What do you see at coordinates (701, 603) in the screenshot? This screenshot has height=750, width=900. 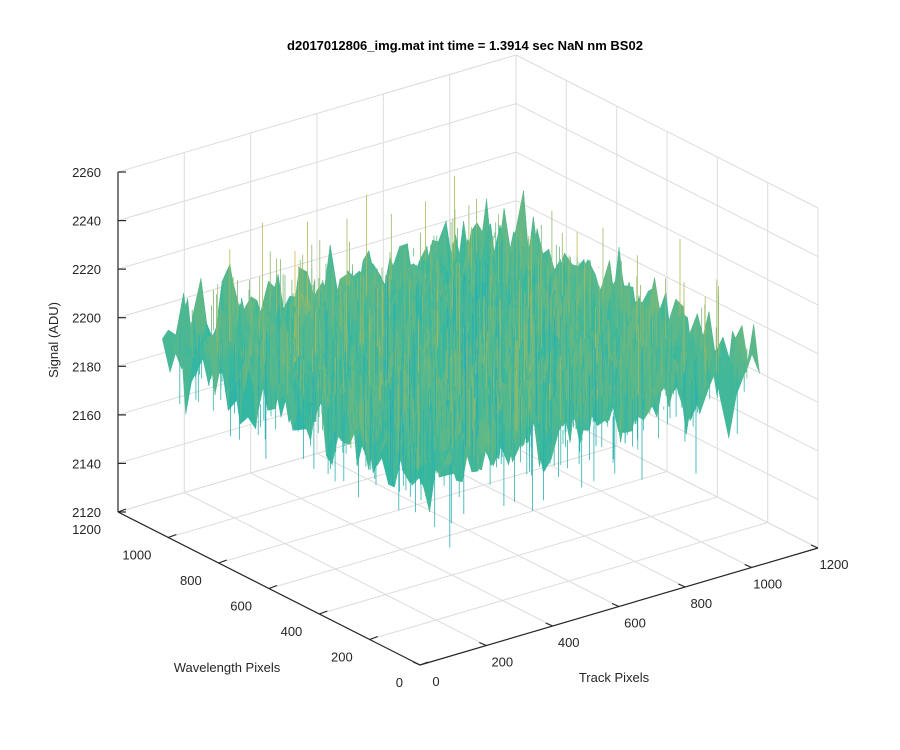 I see `x-tick-label: 800` at bounding box center [701, 603].